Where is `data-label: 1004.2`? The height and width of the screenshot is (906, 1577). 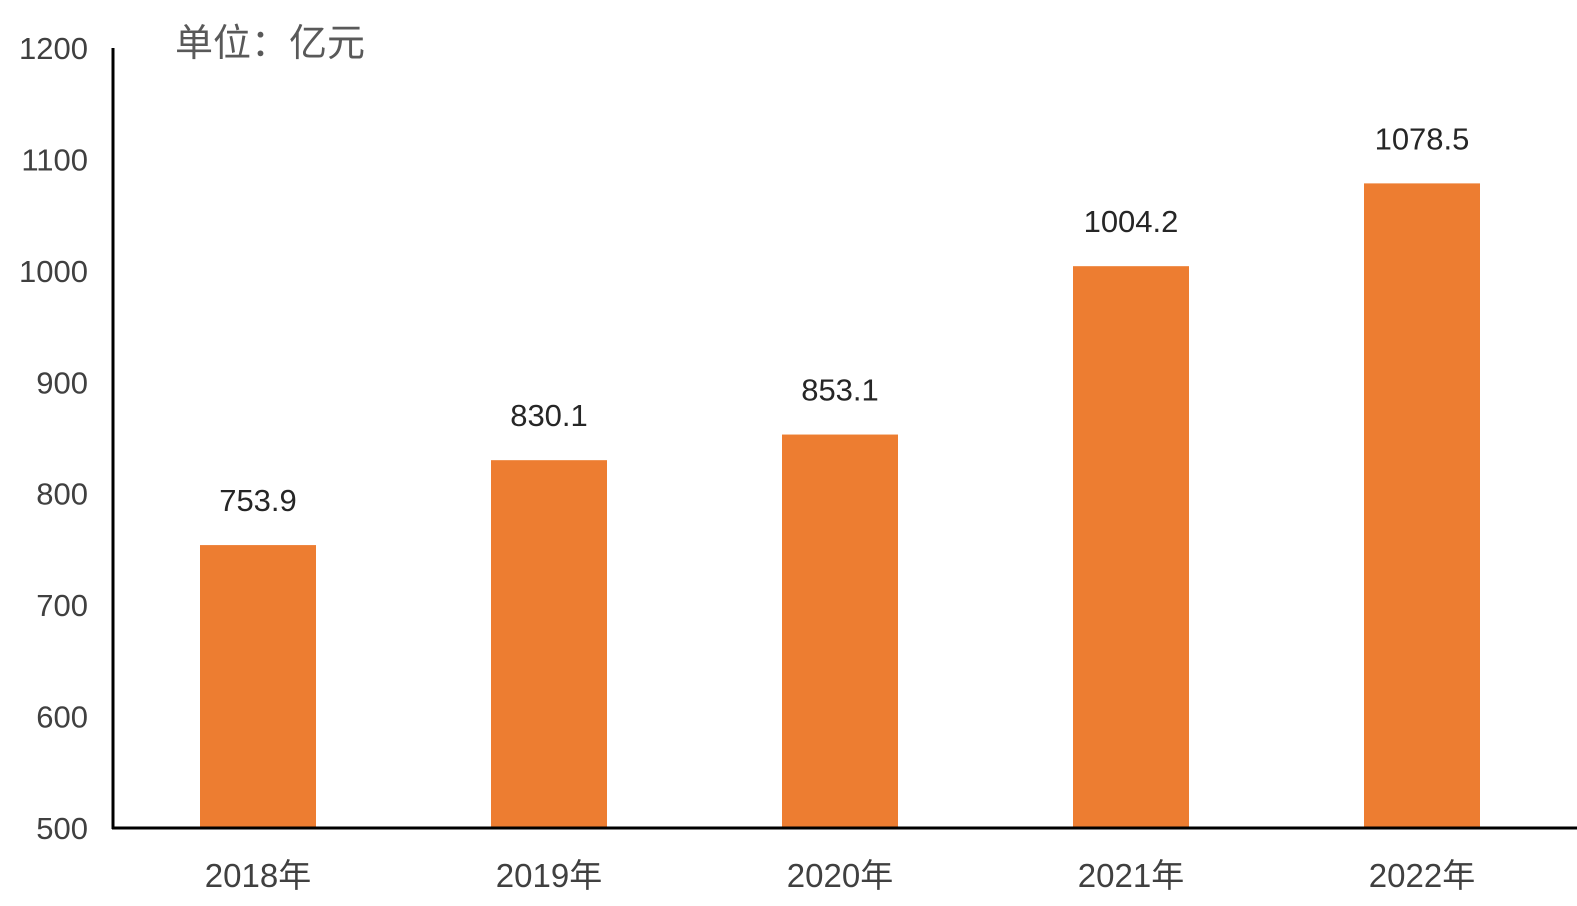
data-label: 1004.2 is located at coordinates (1131, 221).